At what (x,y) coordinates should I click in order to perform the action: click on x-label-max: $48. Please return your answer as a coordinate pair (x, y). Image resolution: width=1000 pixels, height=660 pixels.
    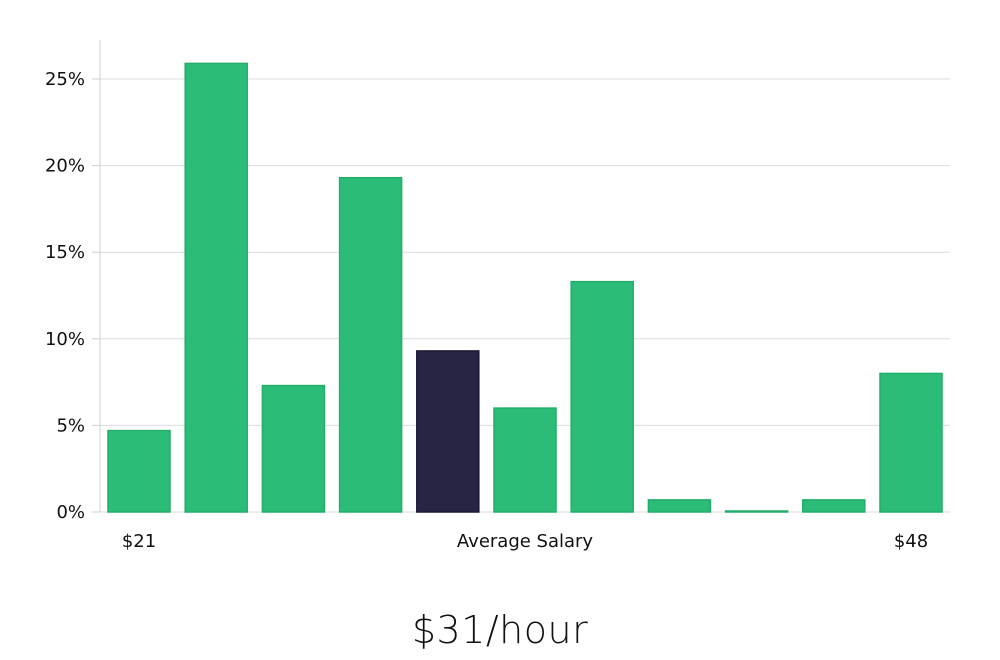
    Looking at the image, I should click on (911, 541).